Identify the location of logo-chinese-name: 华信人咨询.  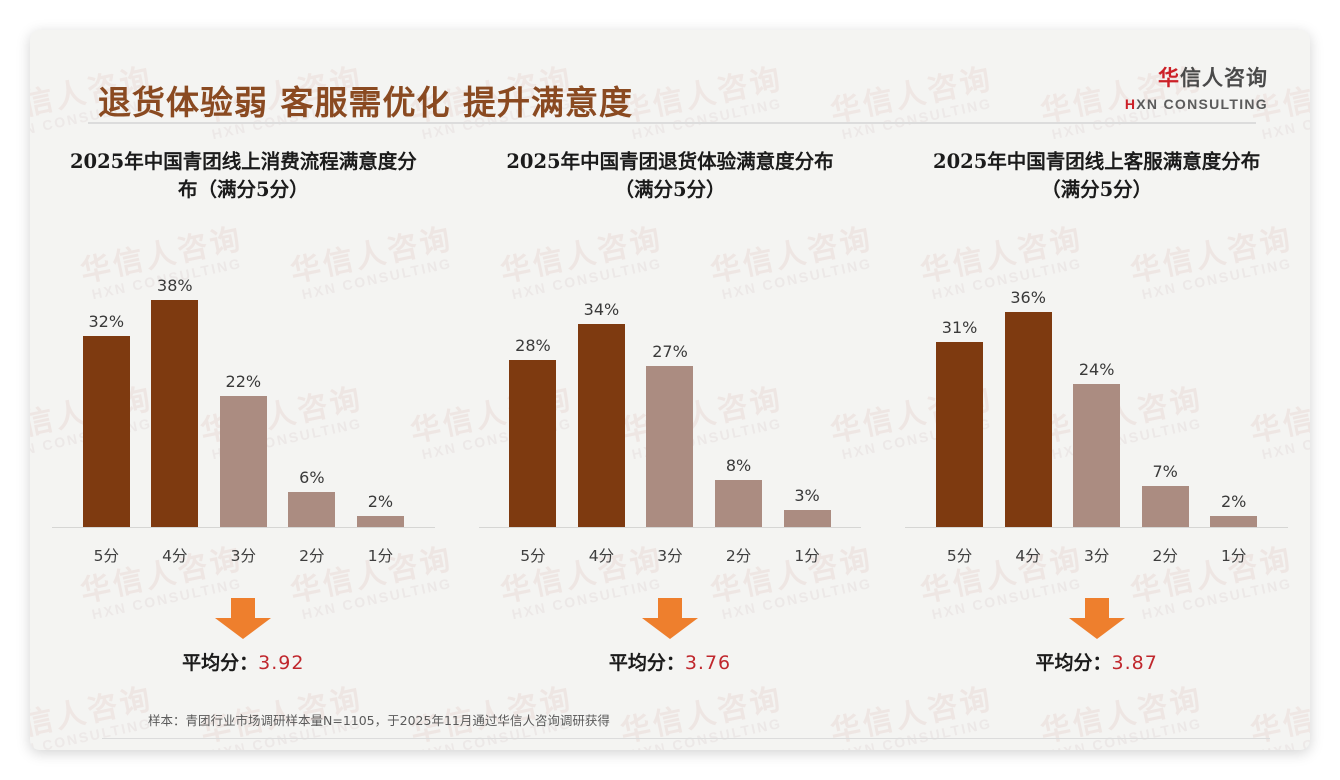
(1196, 77).